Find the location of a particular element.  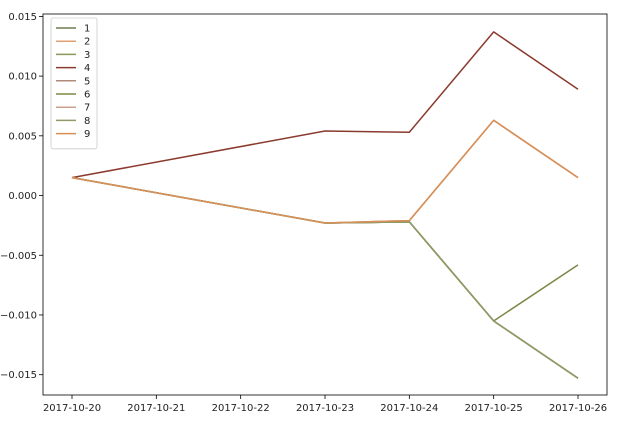

y-tick-label: 0.015 is located at coordinates (22, 17).